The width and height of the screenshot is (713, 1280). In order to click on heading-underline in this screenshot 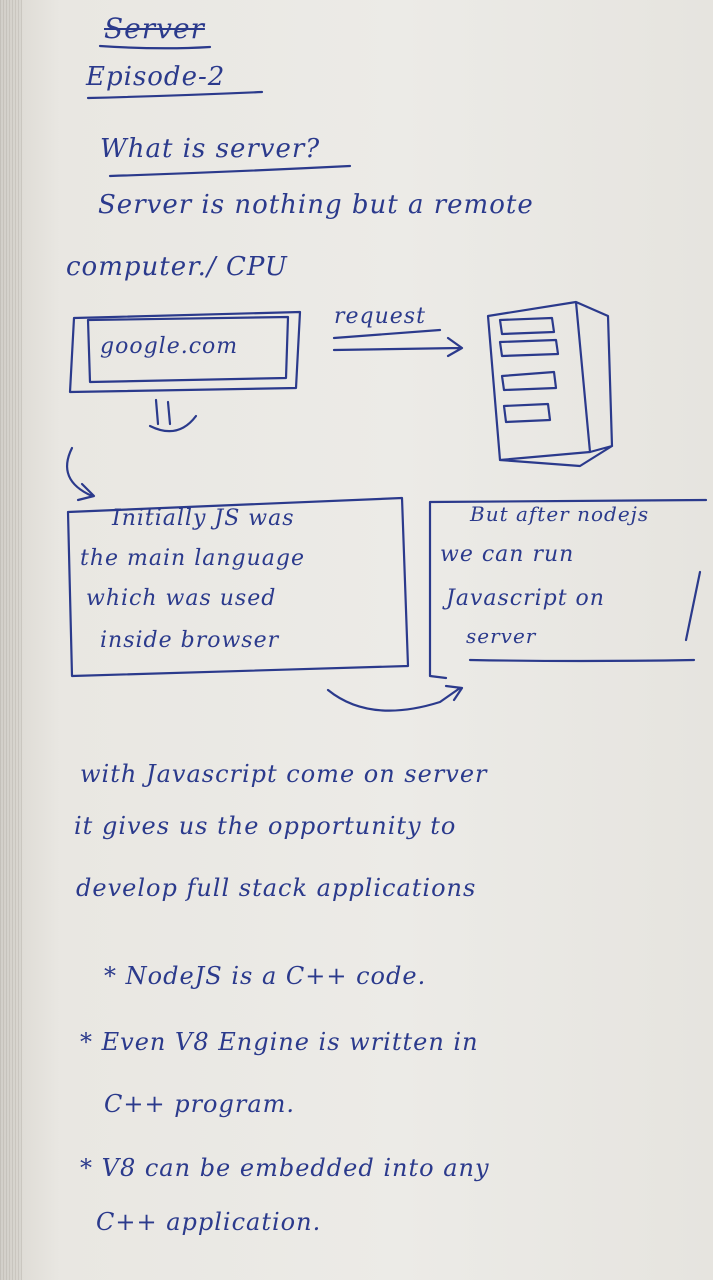, I will do `click(155, 47)`.